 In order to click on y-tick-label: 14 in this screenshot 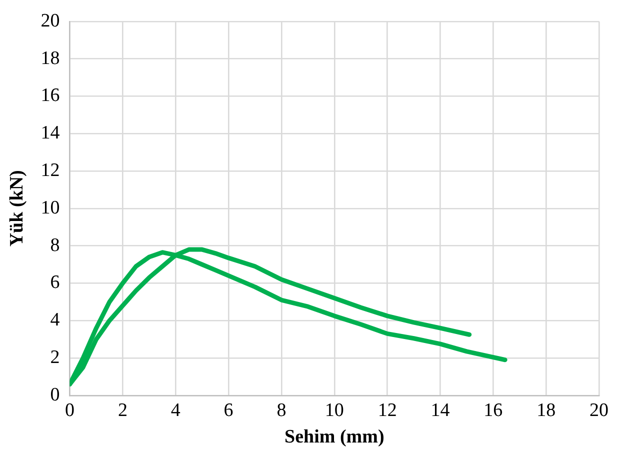, I will do `click(50, 133)`.